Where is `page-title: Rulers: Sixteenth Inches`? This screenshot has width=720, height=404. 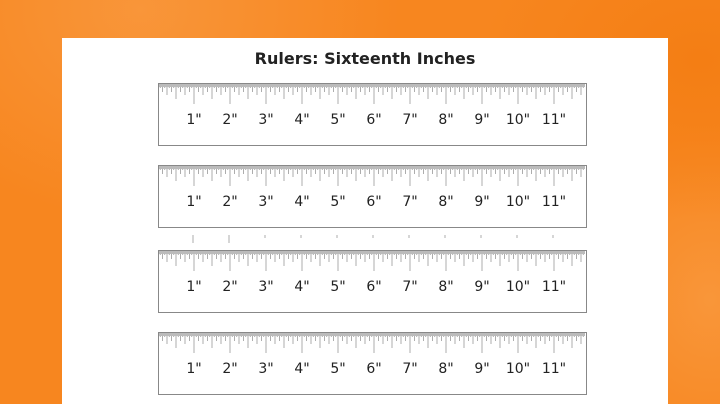
page-title: Rulers: Sixteenth Inches is located at coordinates (365, 58).